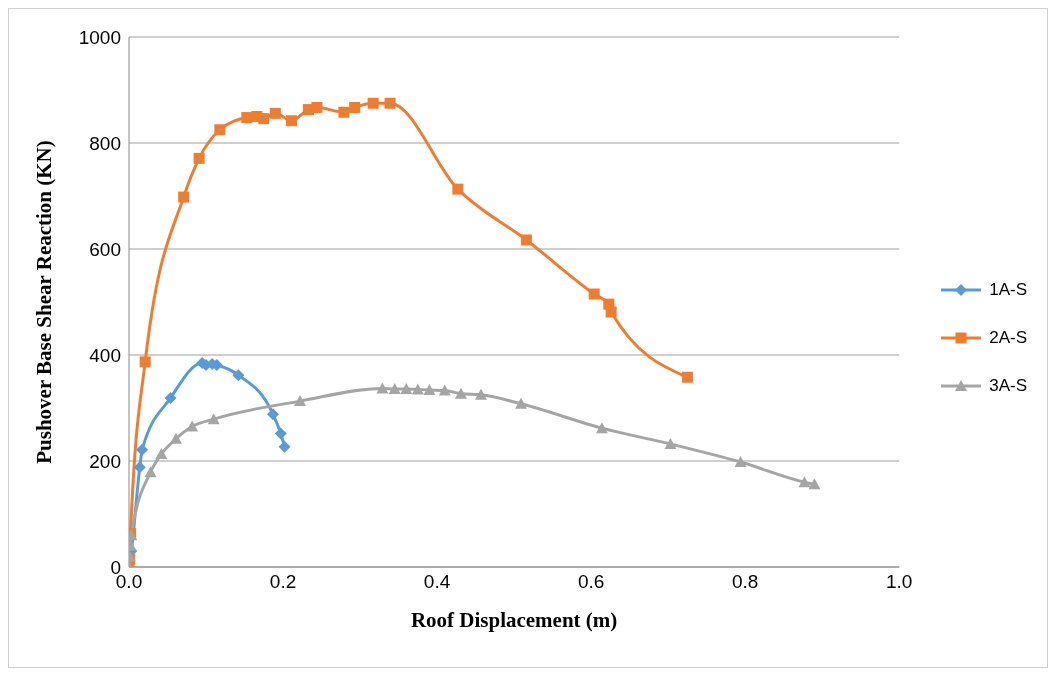  What do you see at coordinates (105, 143) in the screenshot?
I see `y-tick-label: 800` at bounding box center [105, 143].